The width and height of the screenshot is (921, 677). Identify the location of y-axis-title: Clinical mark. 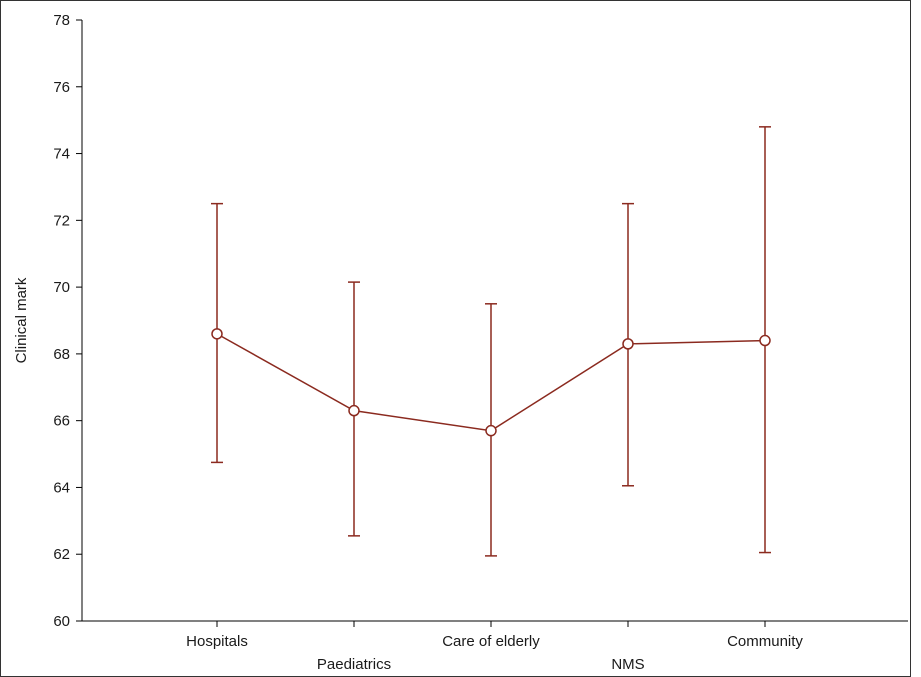
(21, 320).